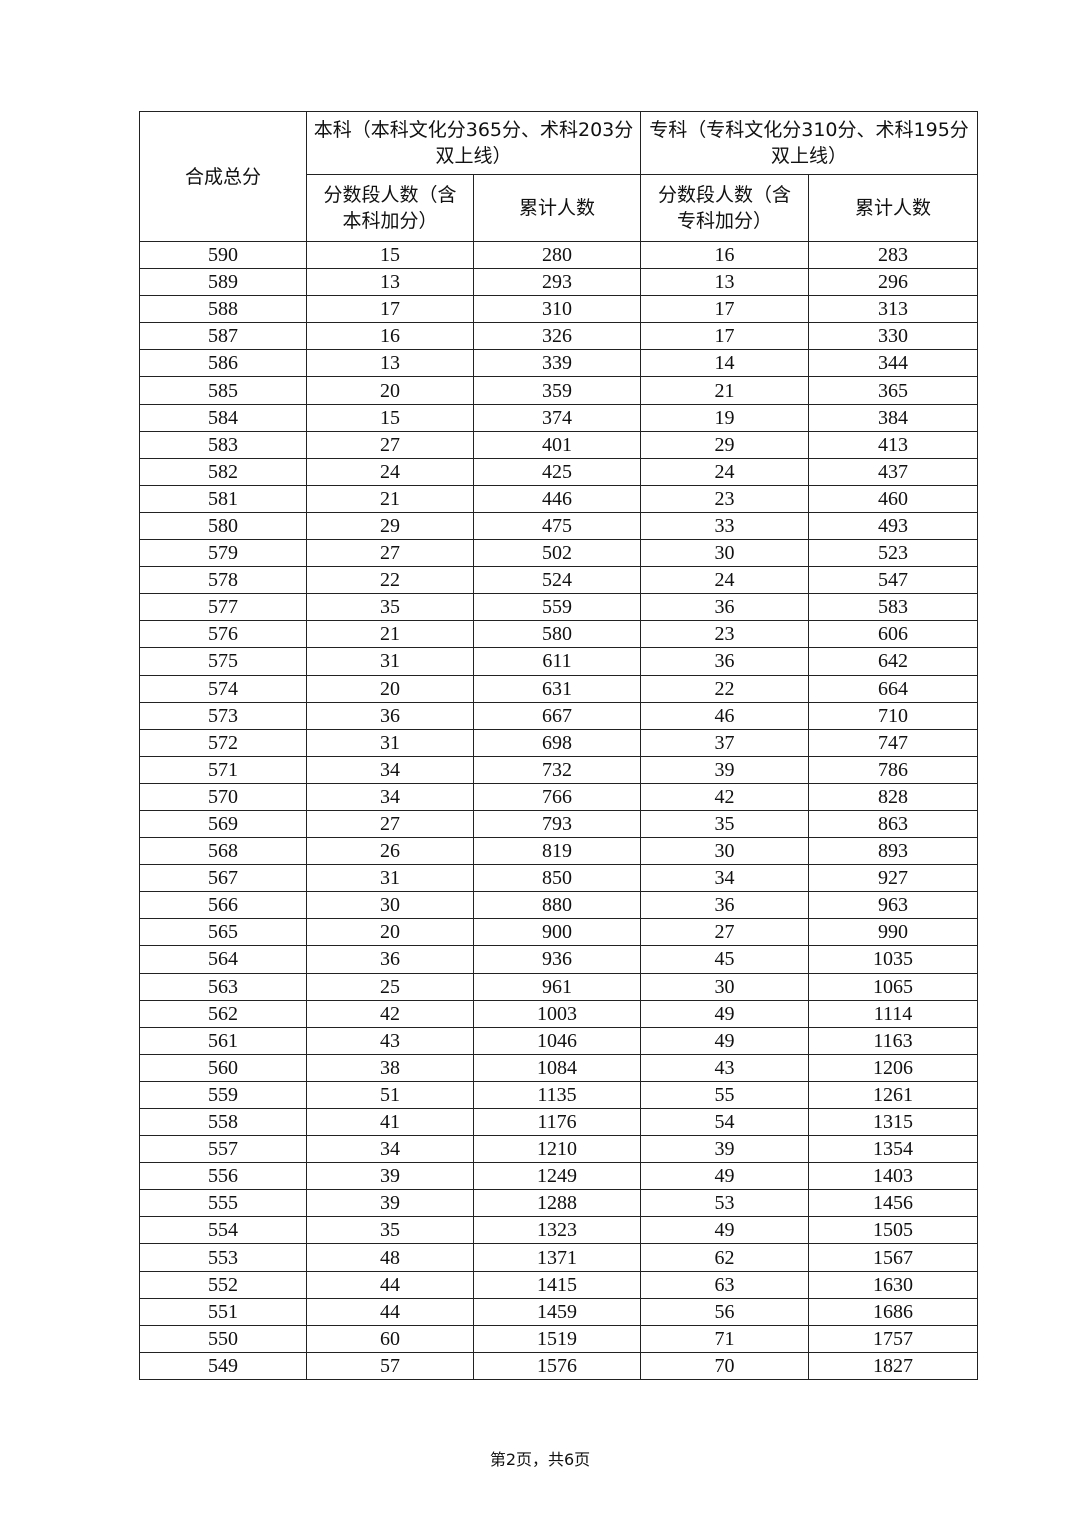  I want to click on total-score-cell: 555, so click(223, 1203).